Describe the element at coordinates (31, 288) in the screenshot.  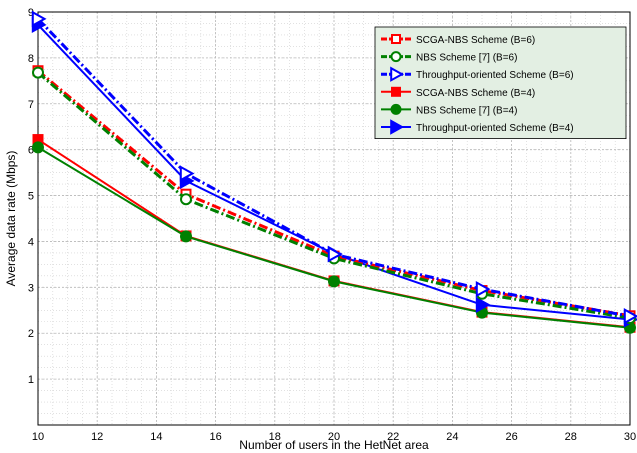
I see `y-tick-label: 3` at that location.